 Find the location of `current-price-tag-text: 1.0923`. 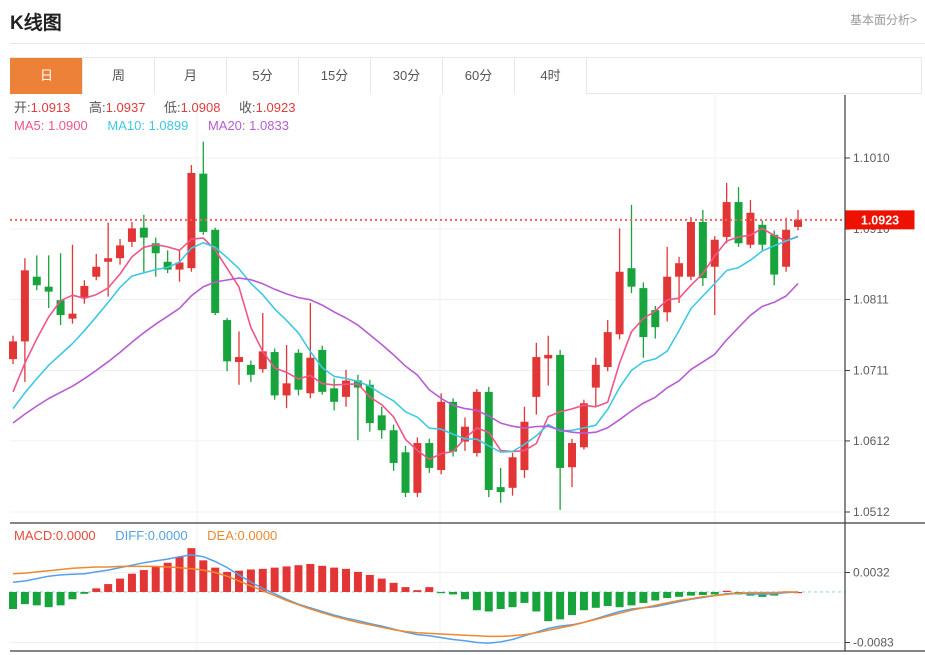

current-price-tag-text: 1.0923 is located at coordinates (880, 220).